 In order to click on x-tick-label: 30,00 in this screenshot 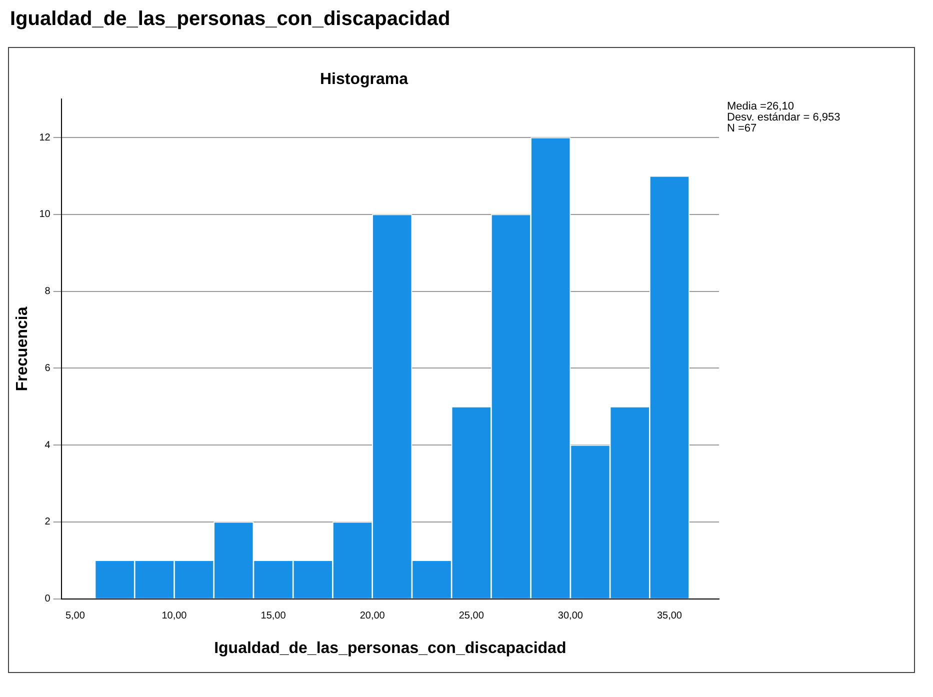, I will do `click(571, 616)`.